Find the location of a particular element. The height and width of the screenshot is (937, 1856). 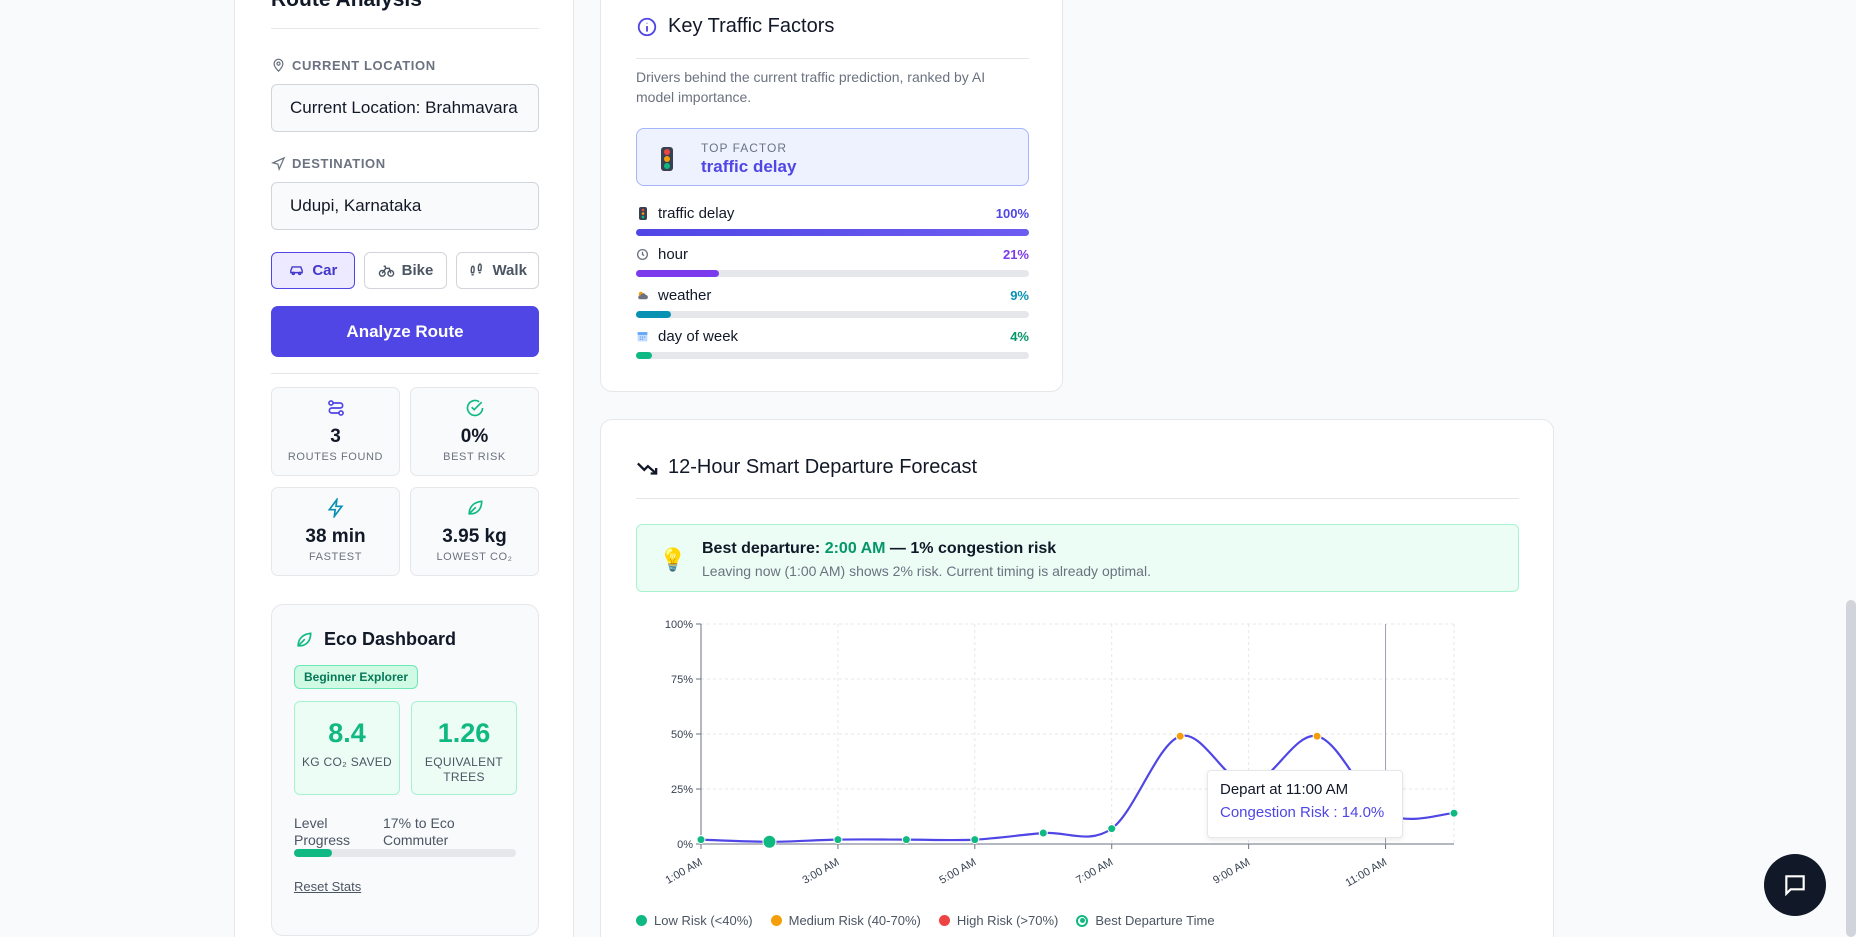

eco-title: Eco Dashboard is located at coordinates (375, 639).